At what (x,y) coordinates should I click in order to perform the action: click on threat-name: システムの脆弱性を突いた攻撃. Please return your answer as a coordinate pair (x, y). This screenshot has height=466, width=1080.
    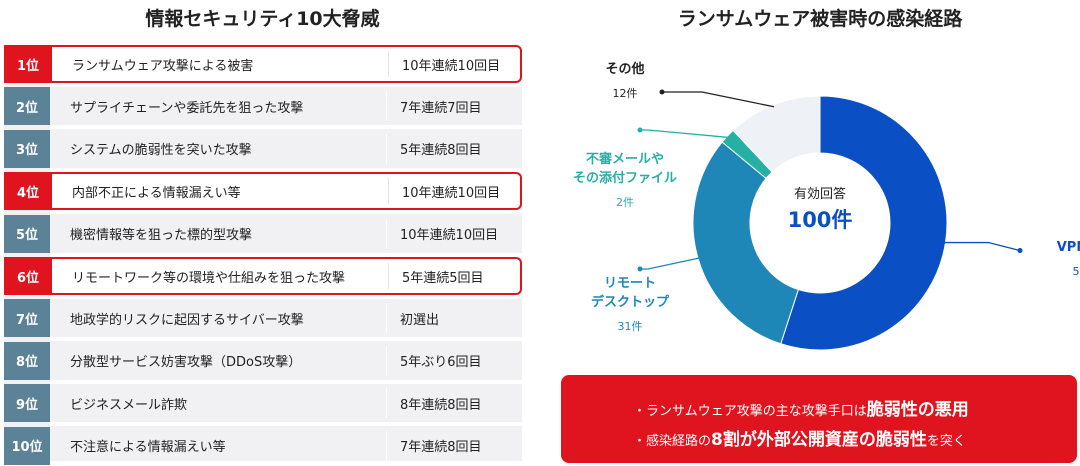
    Looking at the image, I should click on (161, 151).